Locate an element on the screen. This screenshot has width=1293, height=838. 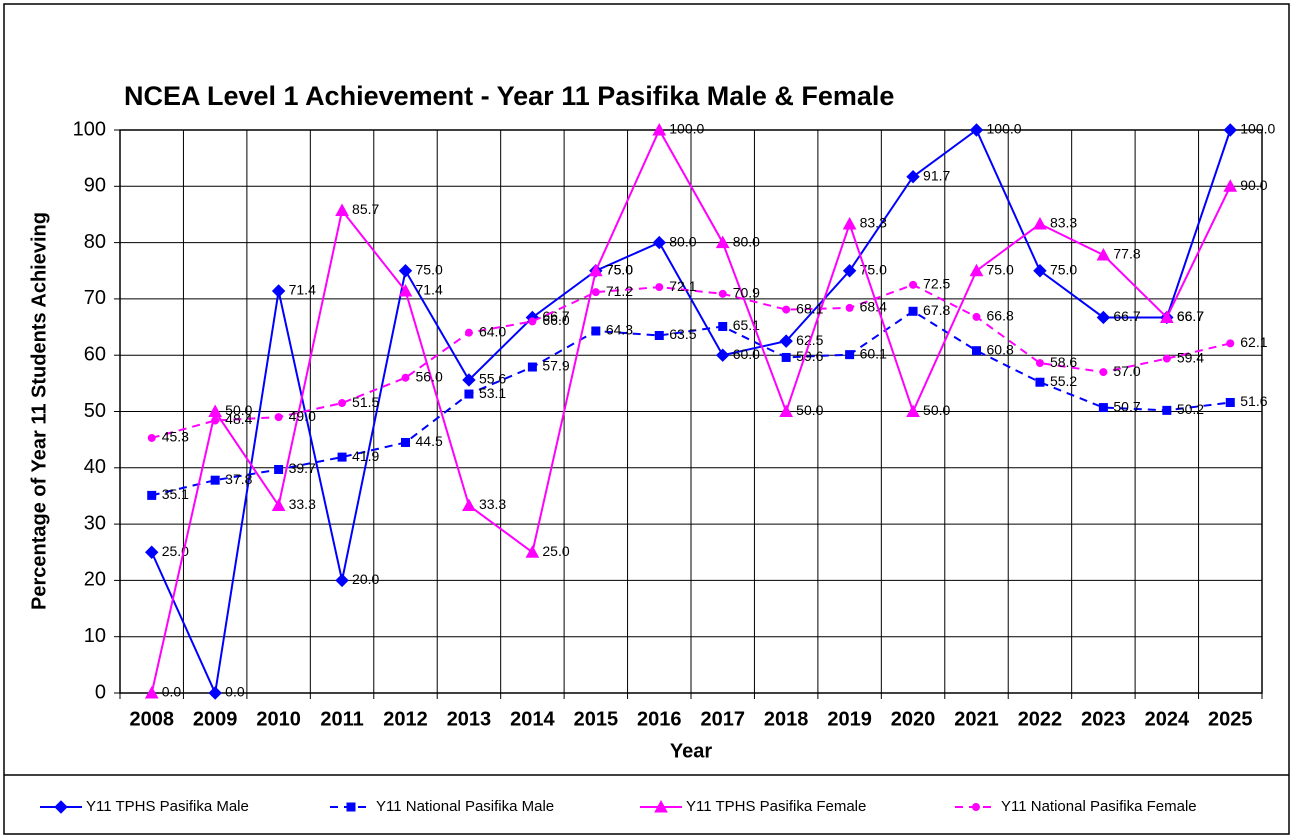
y-tick-label: 30 is located at coordinates (95, 523).